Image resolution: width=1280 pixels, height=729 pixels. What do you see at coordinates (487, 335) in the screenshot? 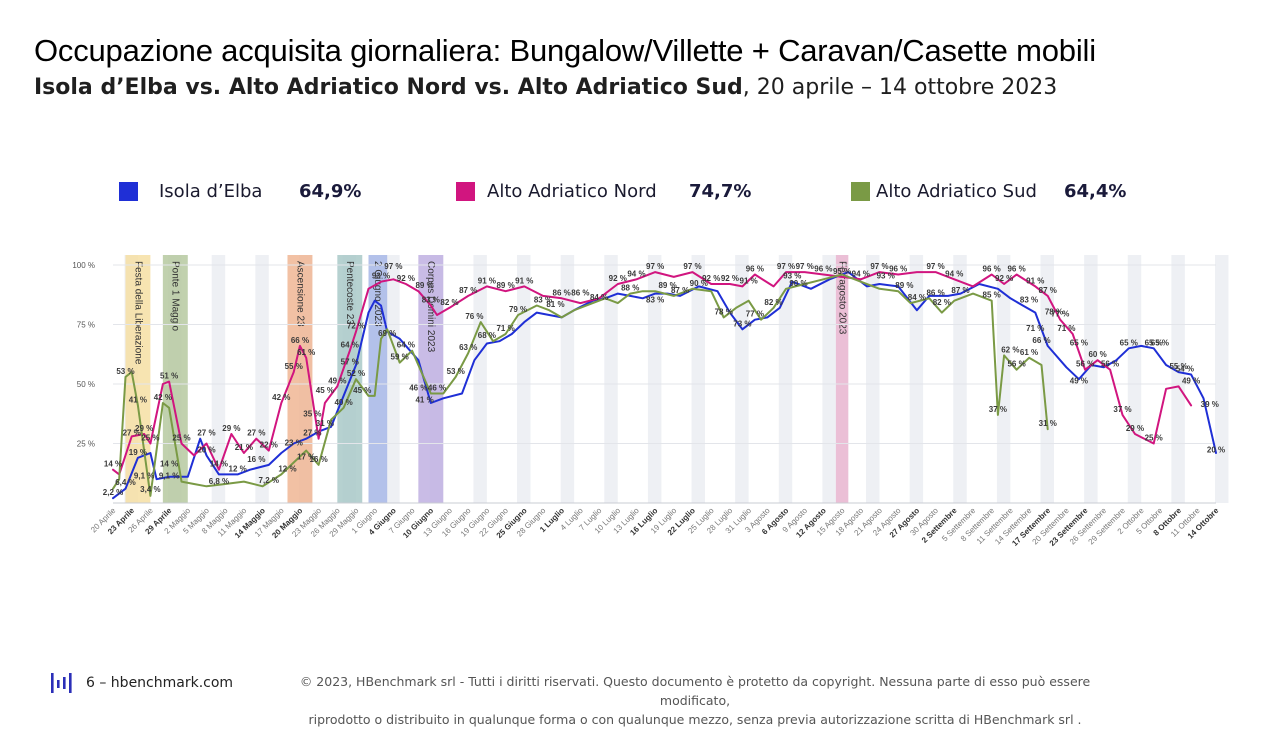
I see `data-label: 68 %` at bounding box center [487, 335].